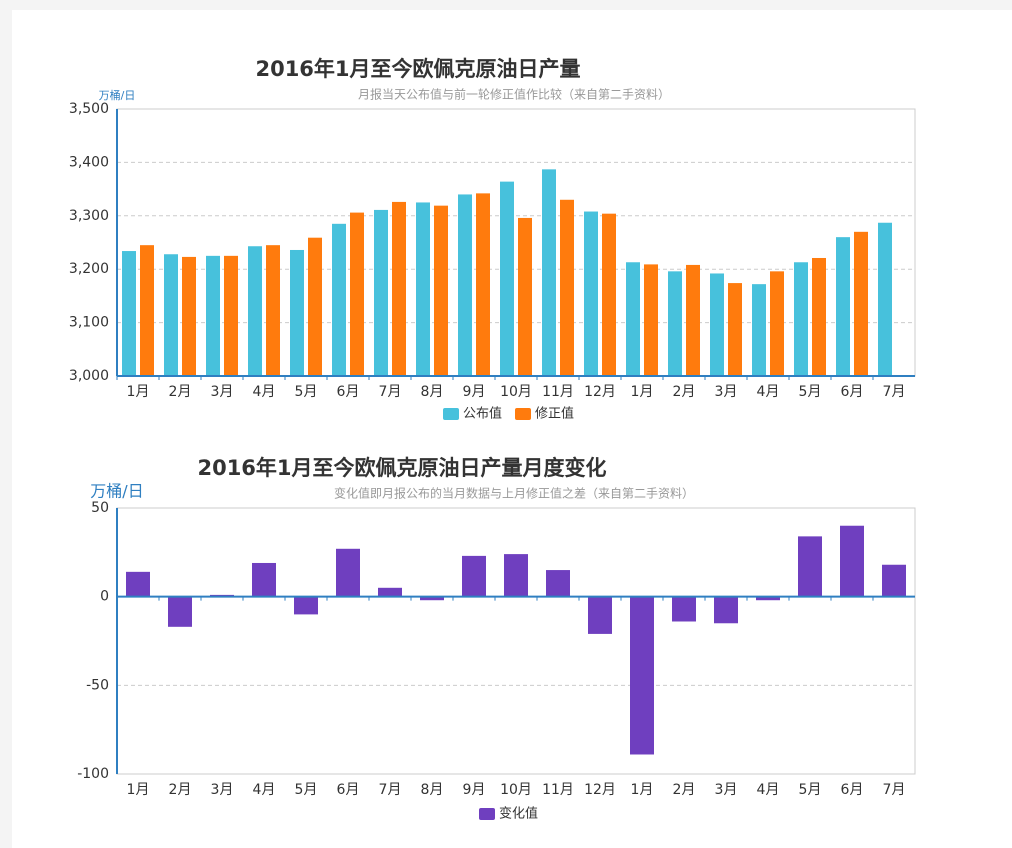 Image resolution: width=1012 pixels, height=848 pixels. Describe the element at coordinates (89, 162) in the screenshot. I see `y-tick-label: 3,400` at that location.